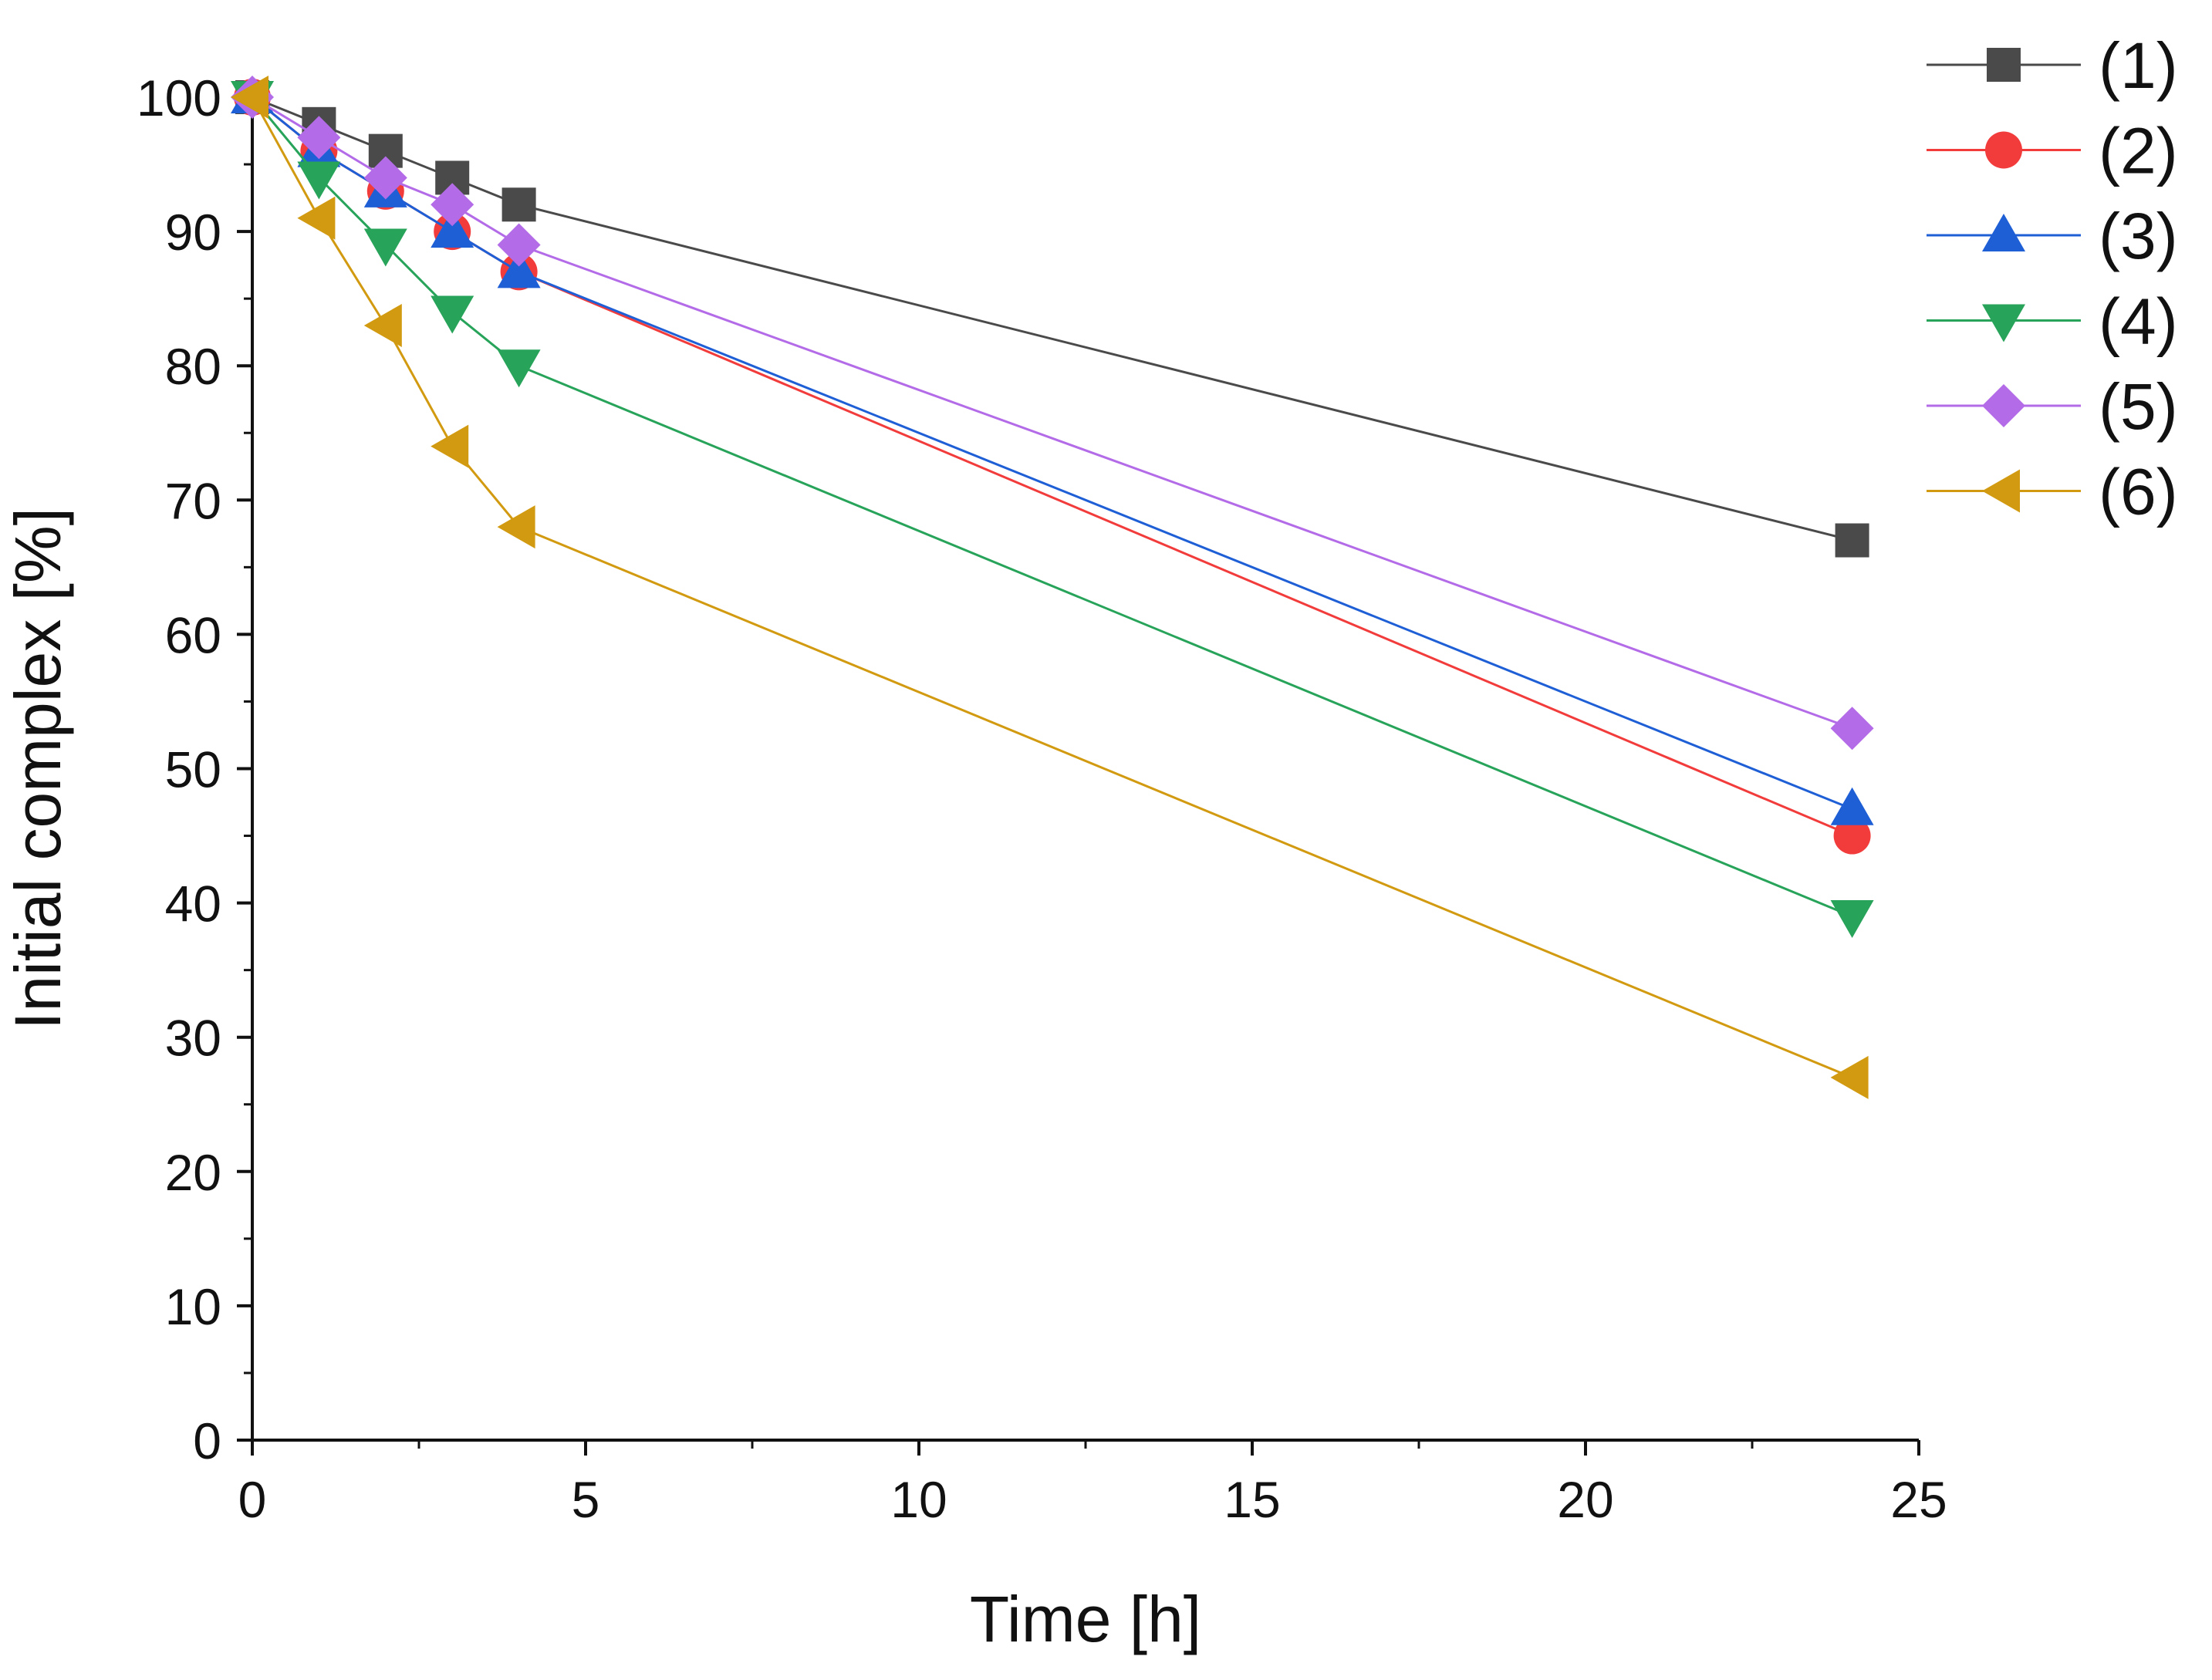 The height and width of the screenshot is (1680, 2212). Describe the element at coordinates (193, 769) in the screenshot. I see `y-tick-label: 50` at that location.